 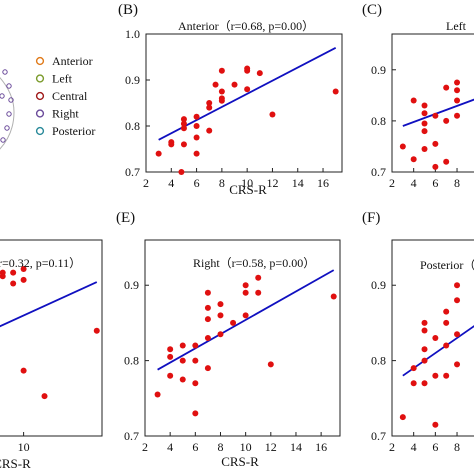 What do you see at coordinates (40, 131) in the screenshot?
I see `legend-marker-posterior` at bounding box center [40, 131].